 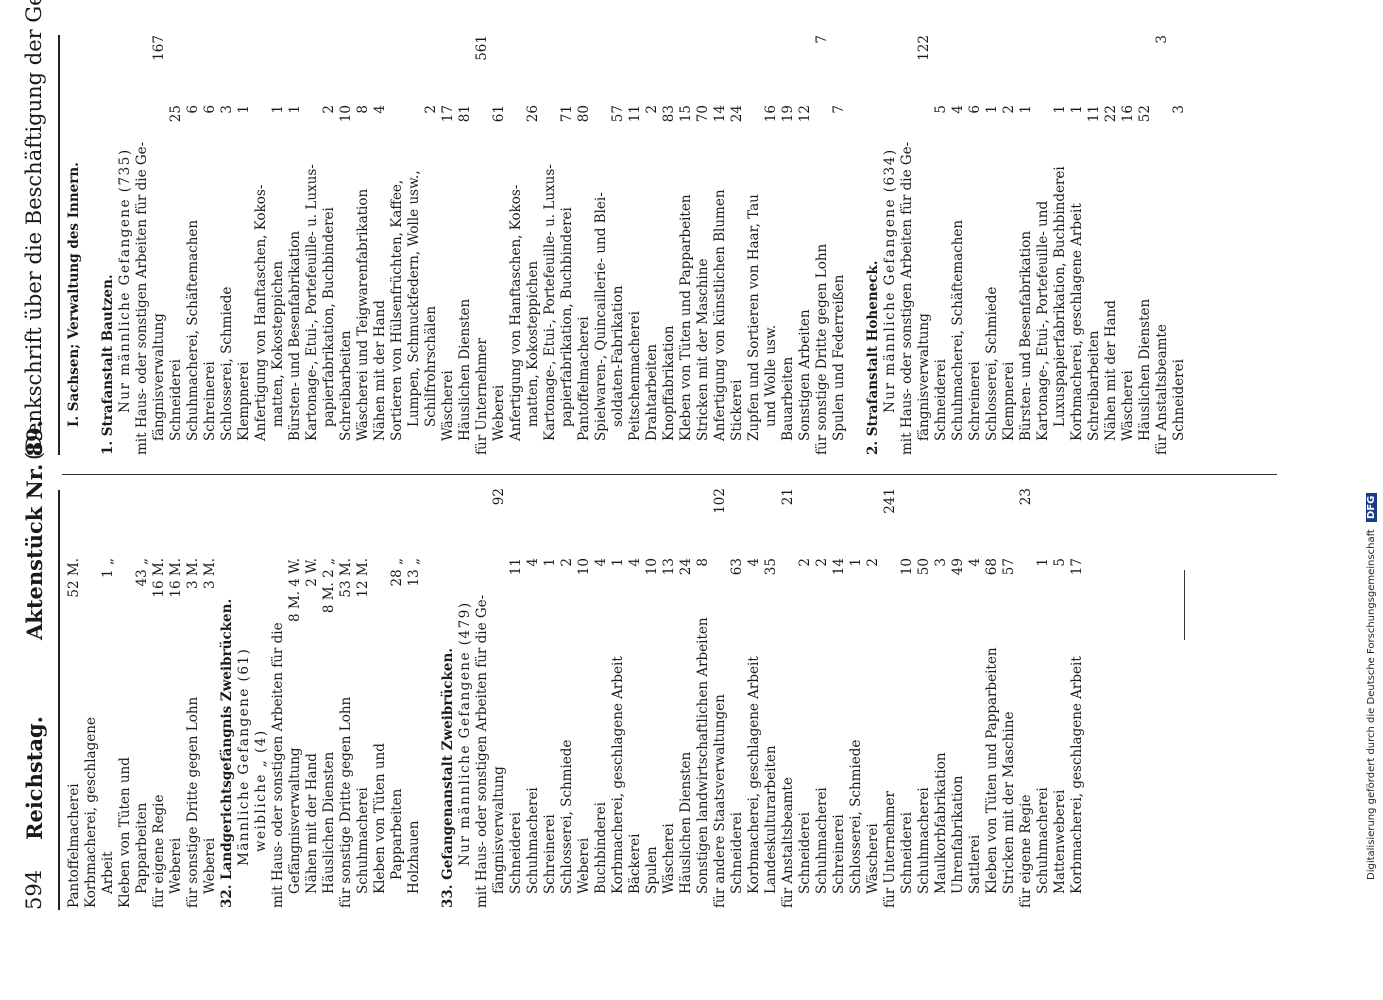 I want to click on entry-count: 10, so click(x=346, y=114).